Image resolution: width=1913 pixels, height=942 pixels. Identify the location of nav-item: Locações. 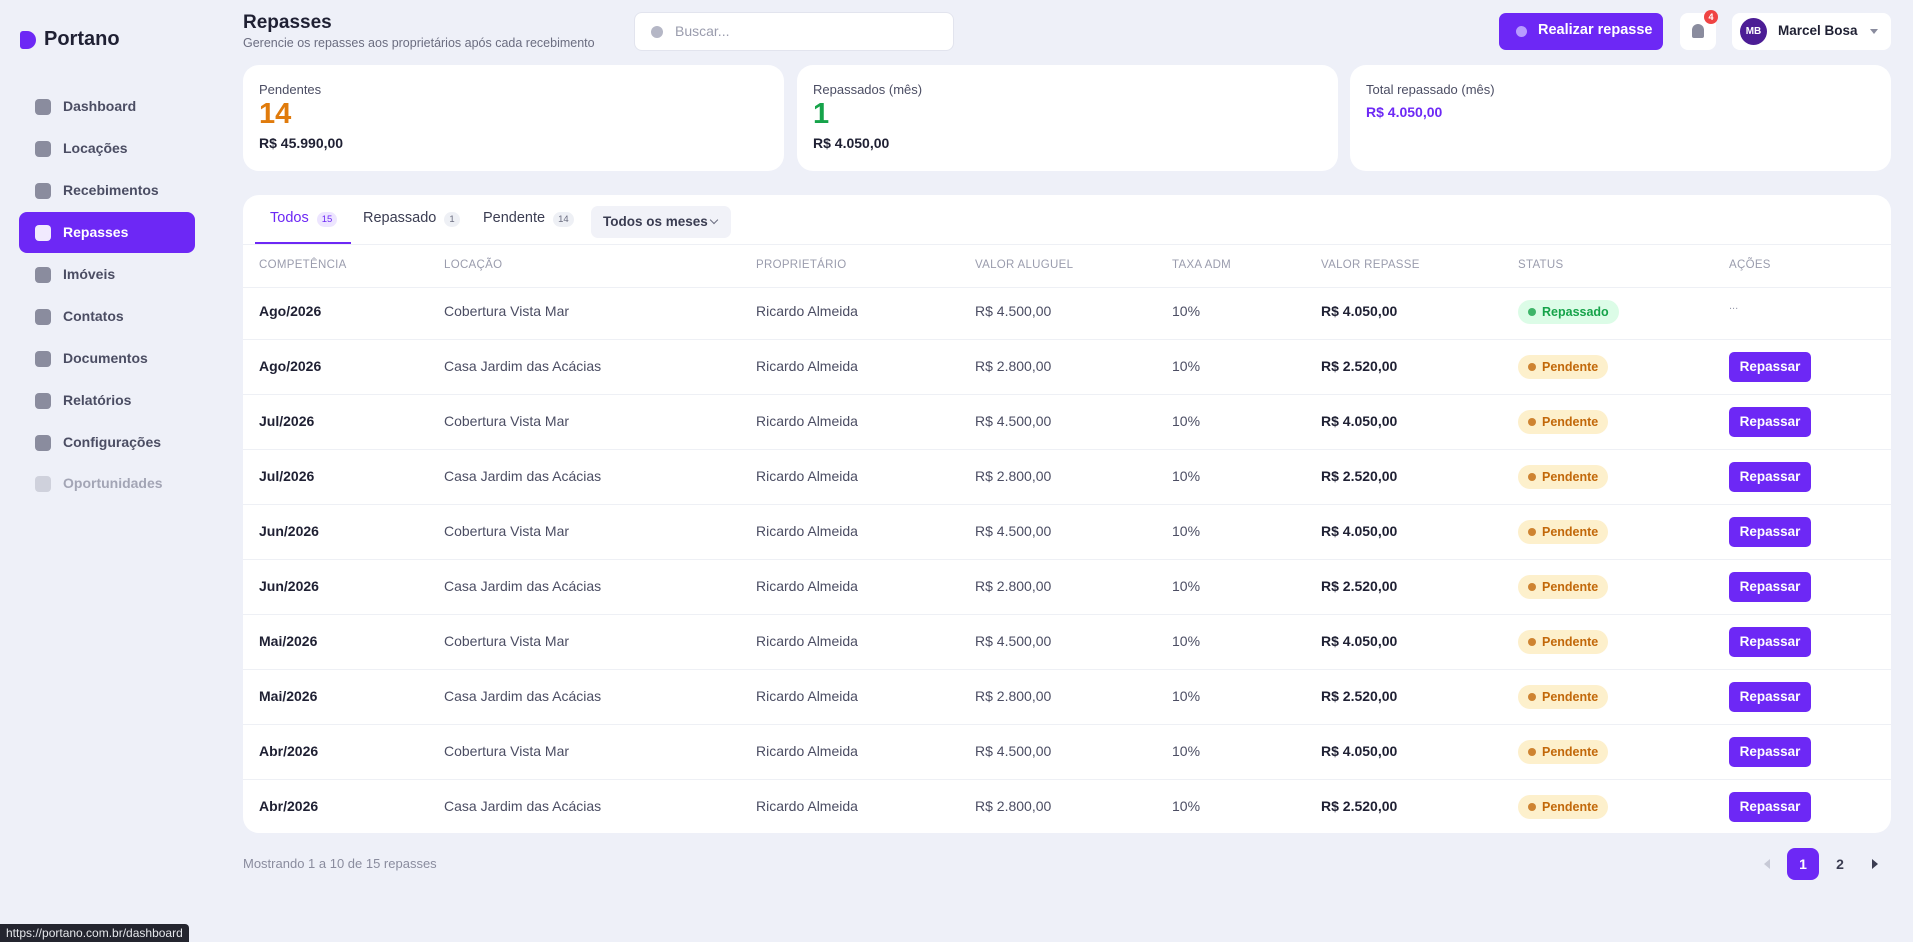
(95, 148).